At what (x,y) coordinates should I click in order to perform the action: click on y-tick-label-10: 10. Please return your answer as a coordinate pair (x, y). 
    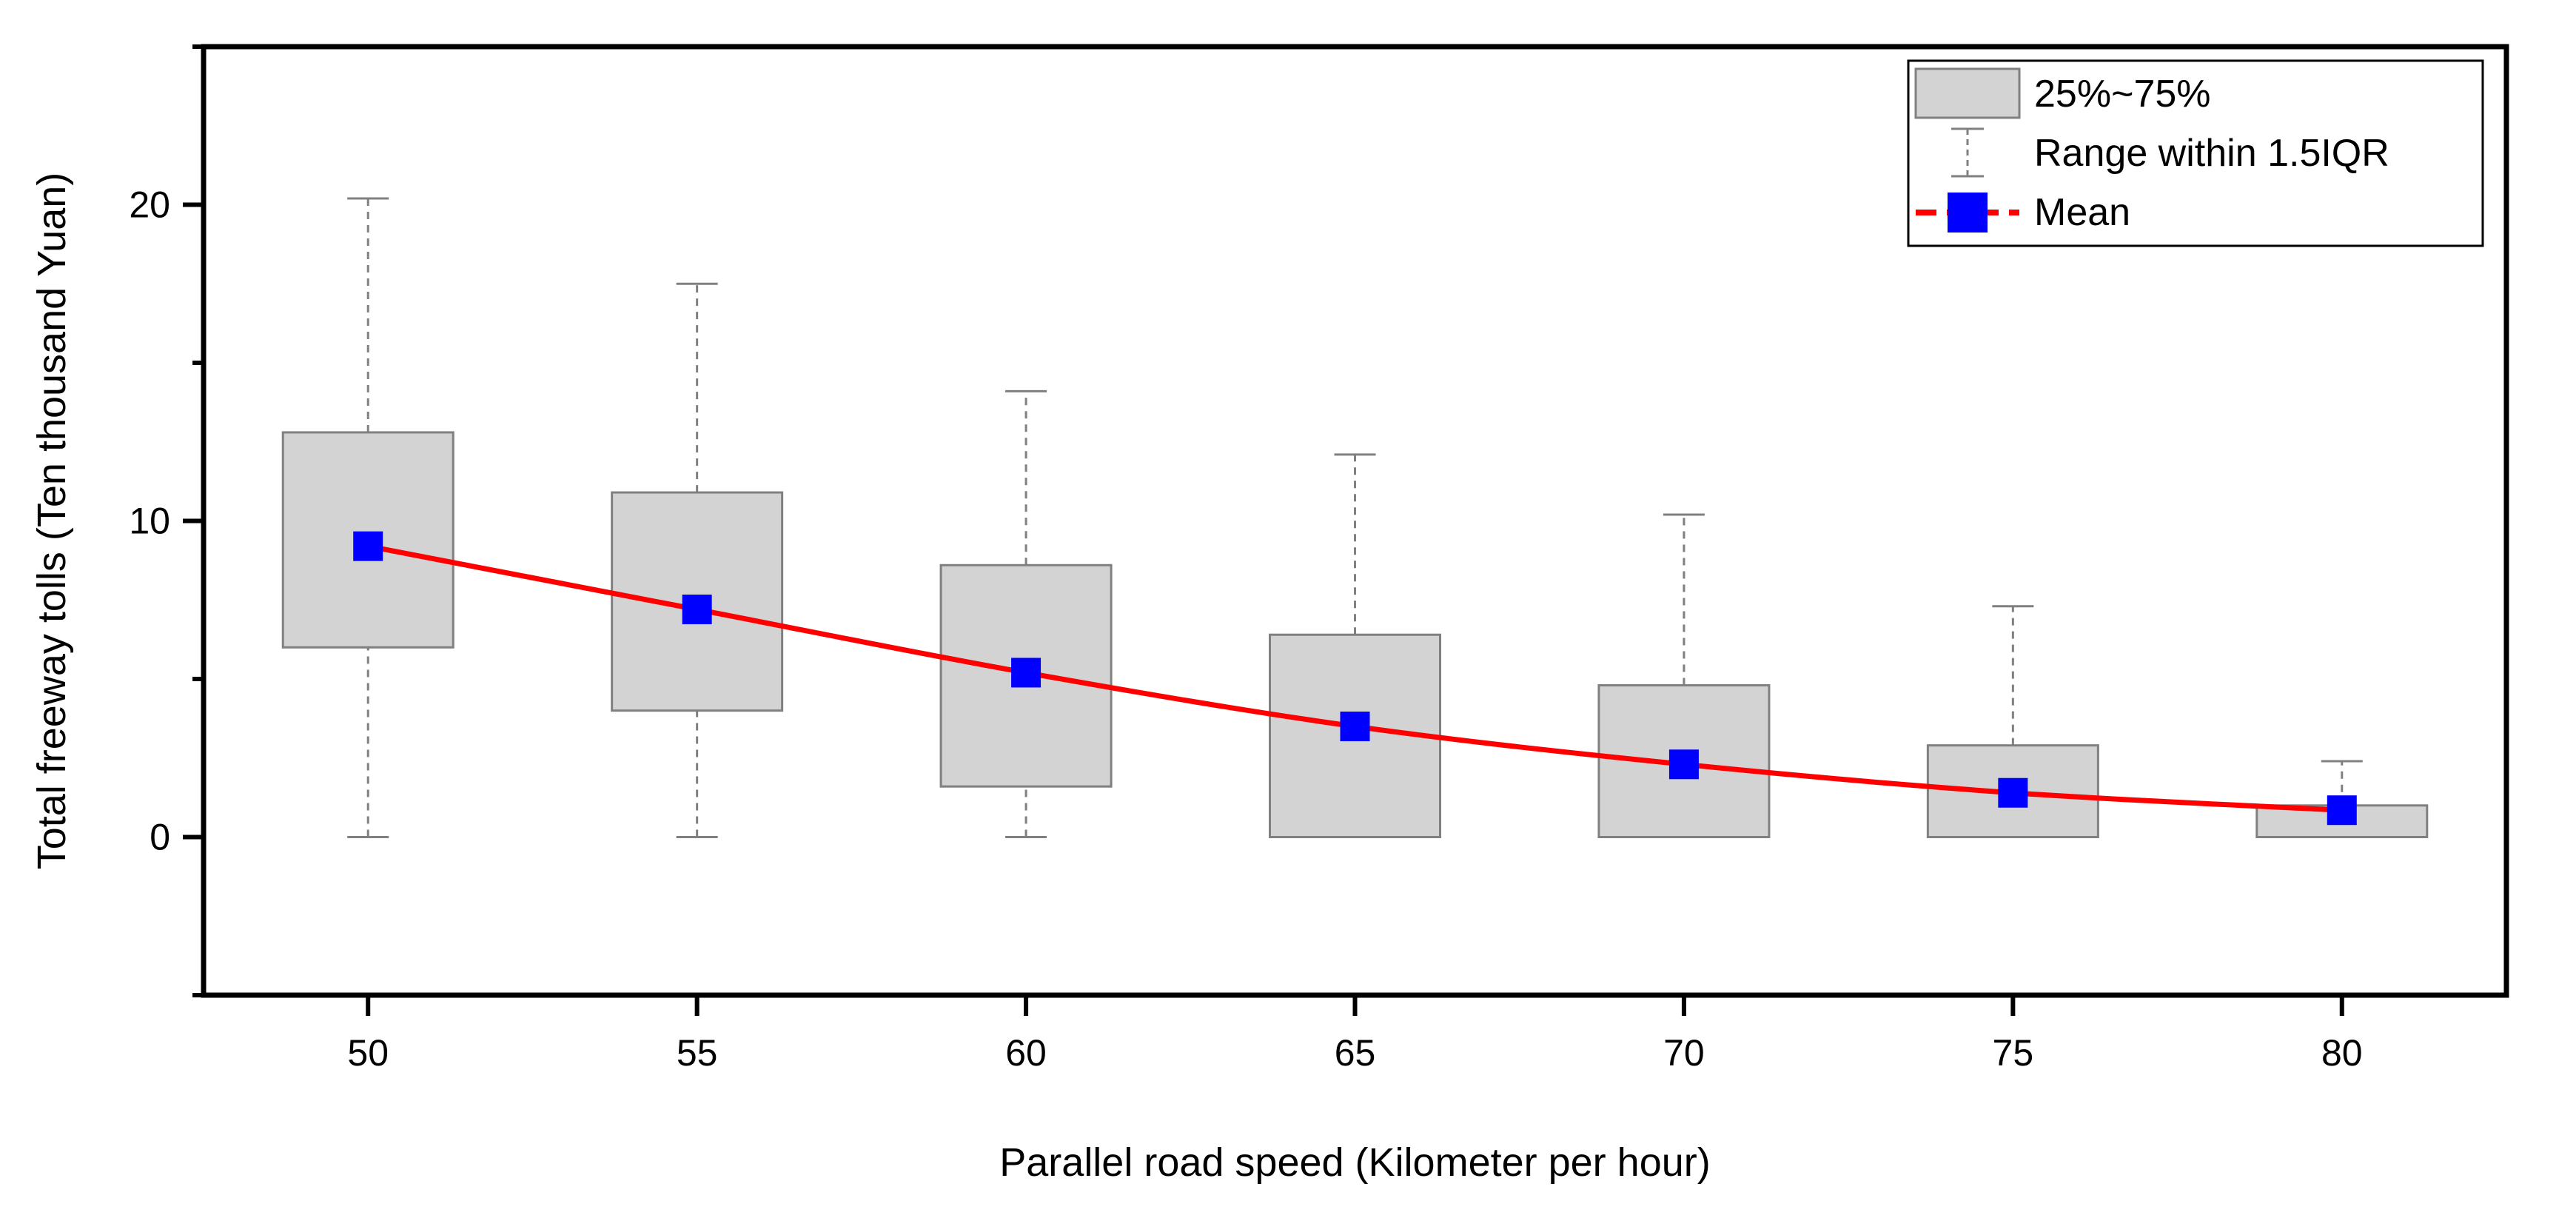
    Looking at the image, I should click on (149, 521).